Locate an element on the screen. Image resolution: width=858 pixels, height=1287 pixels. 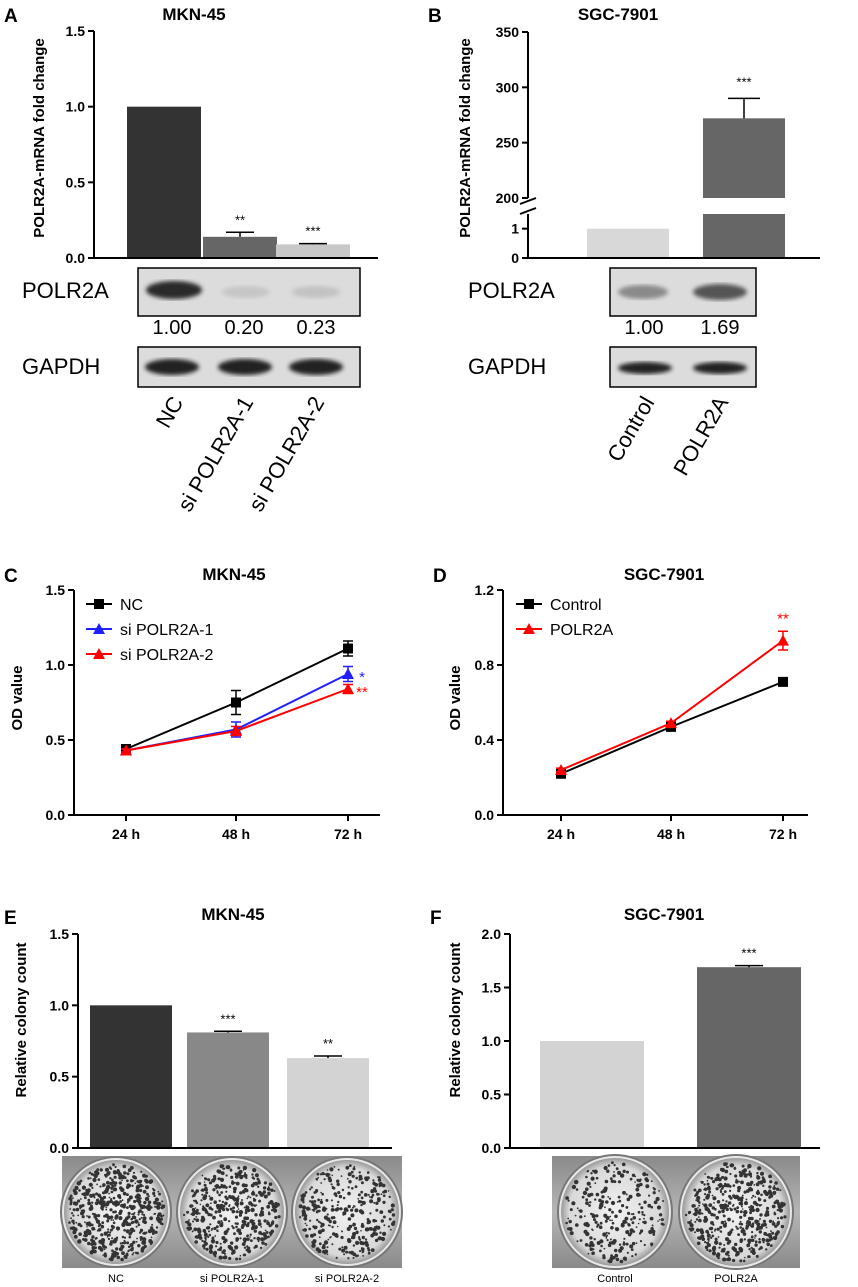
panel-c-xtick-label-1: 48 h is located at coordinates (236, 834).